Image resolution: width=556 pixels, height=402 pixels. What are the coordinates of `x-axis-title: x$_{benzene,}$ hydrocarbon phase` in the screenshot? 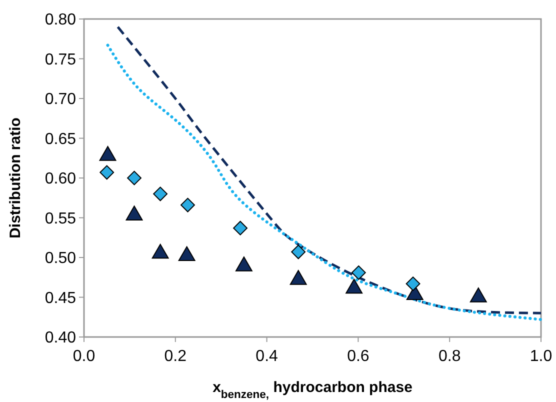 It's located at (312, 390).